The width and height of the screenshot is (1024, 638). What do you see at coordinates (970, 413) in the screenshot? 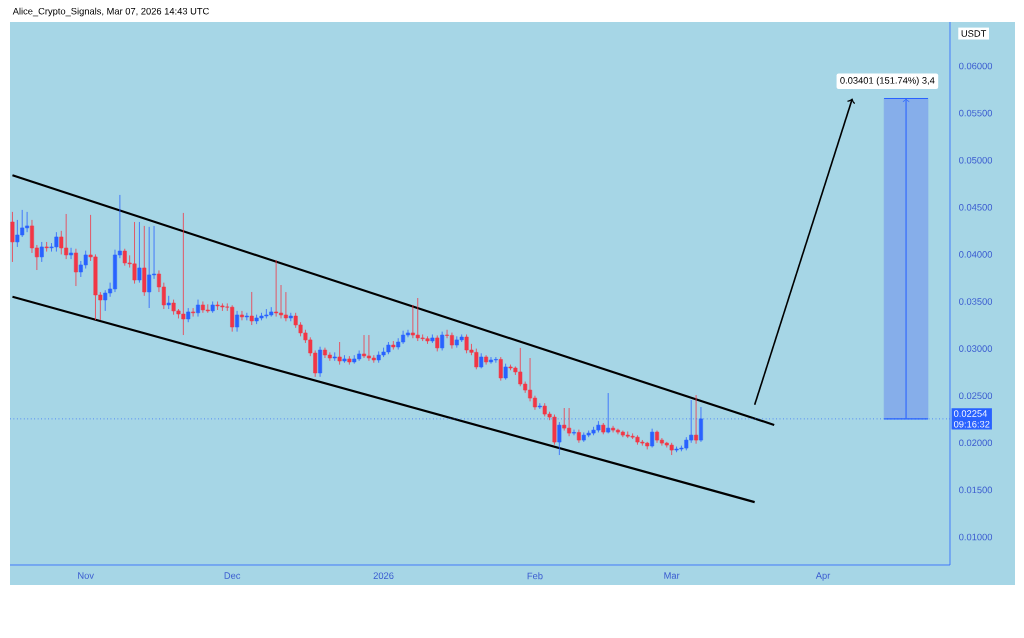
I see `ref-line-label: 0.02254` at bounding box center [970, 413].